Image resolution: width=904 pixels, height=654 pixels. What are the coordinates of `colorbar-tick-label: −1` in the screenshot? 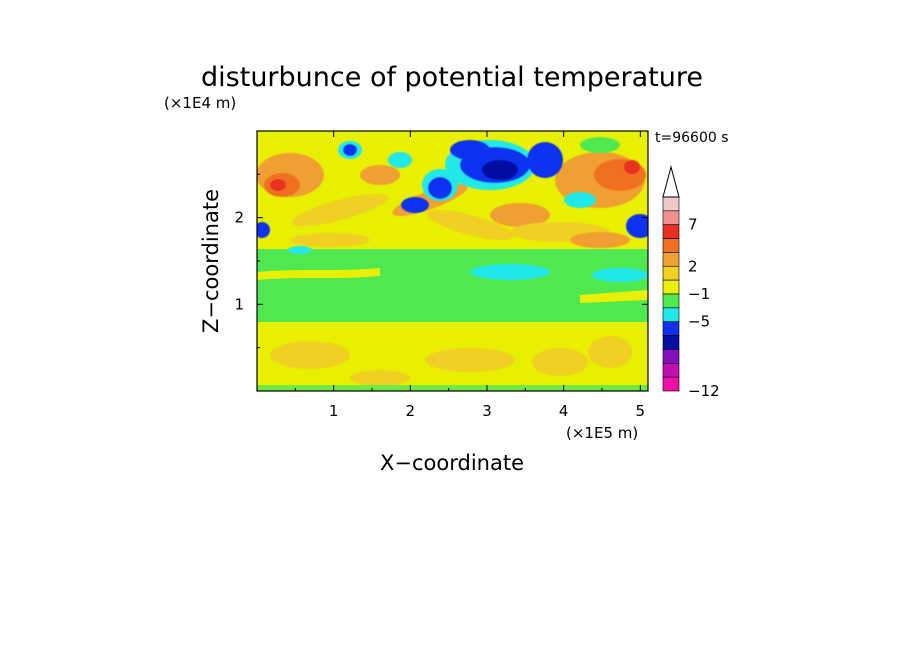 It's located at (699, 294).